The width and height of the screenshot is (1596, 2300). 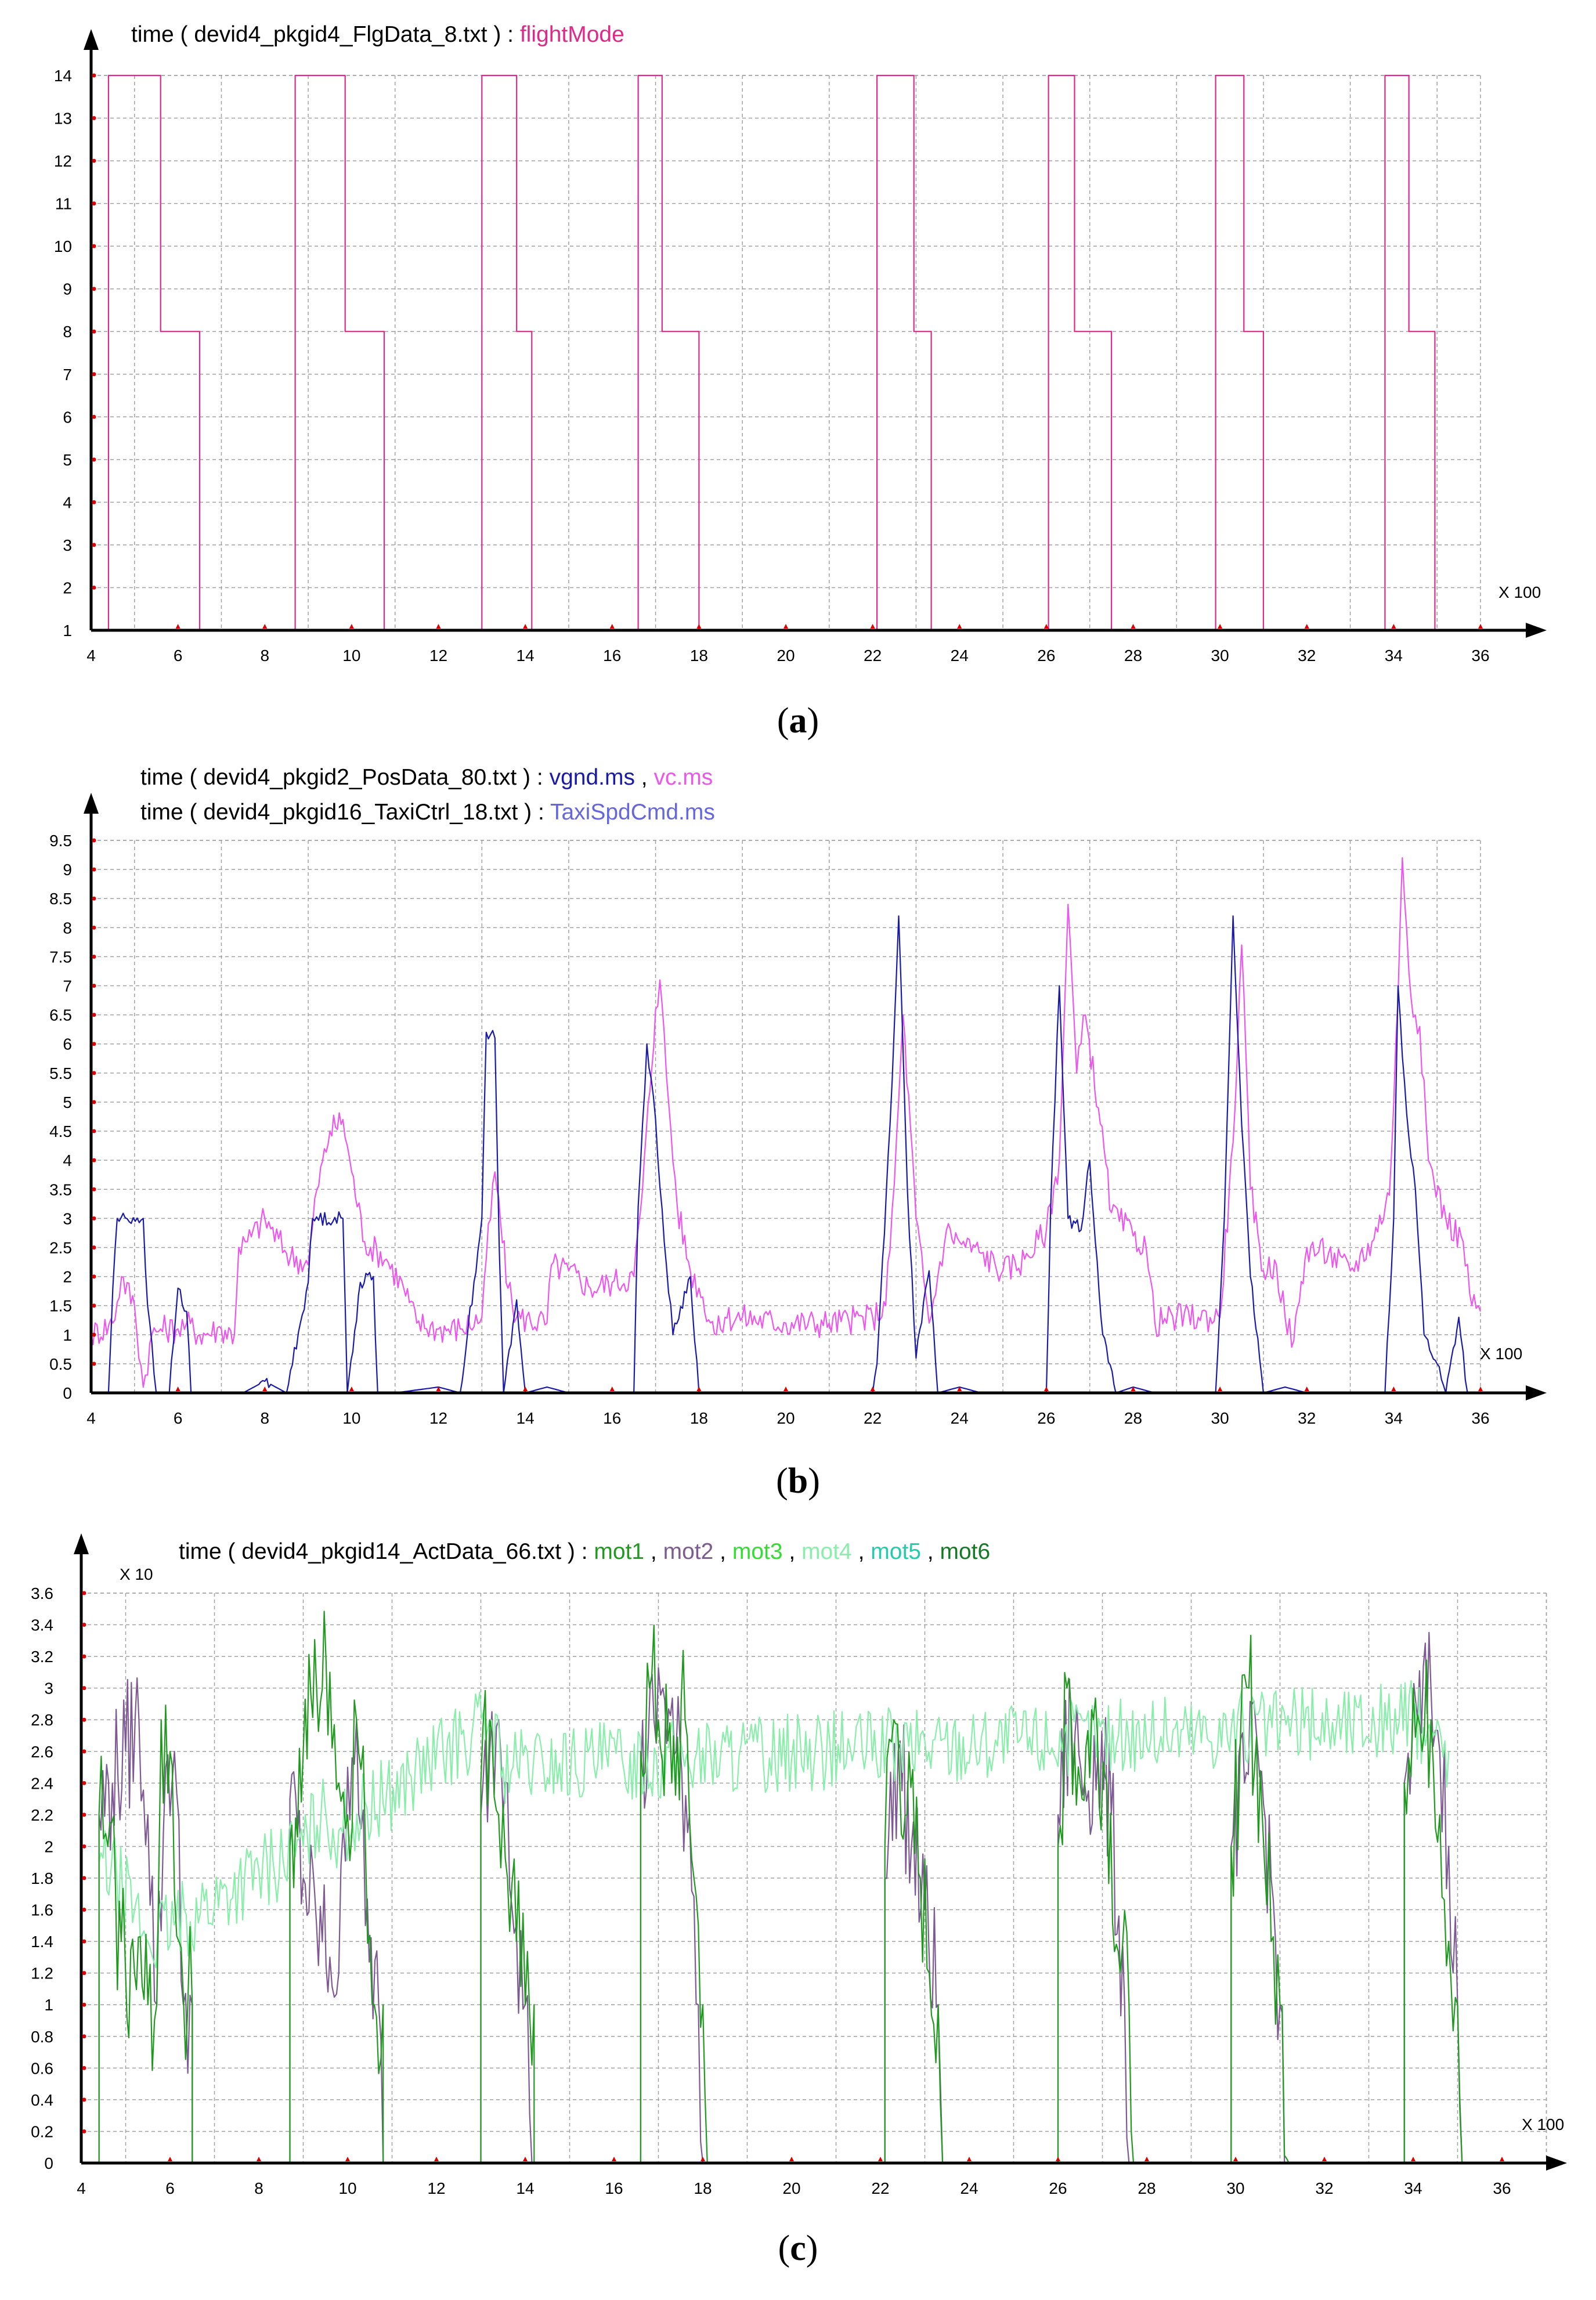 What do you see at coordinates (758, 1552) in the screenshot?
I see `legend-entry: mot3` at bounding box center [758, 1552].